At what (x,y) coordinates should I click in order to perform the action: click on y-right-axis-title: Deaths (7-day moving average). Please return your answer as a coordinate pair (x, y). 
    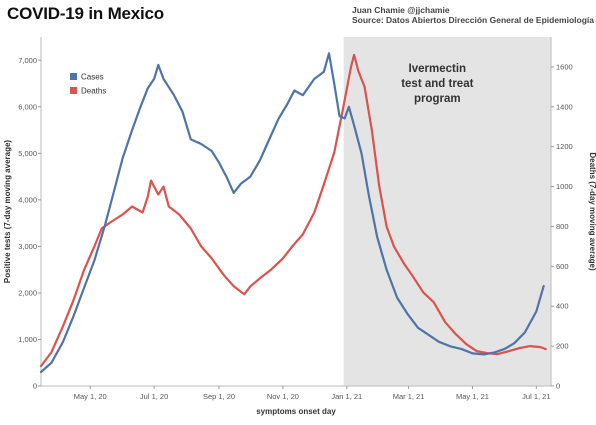
    Looking at the image, I should click on (592, 211).